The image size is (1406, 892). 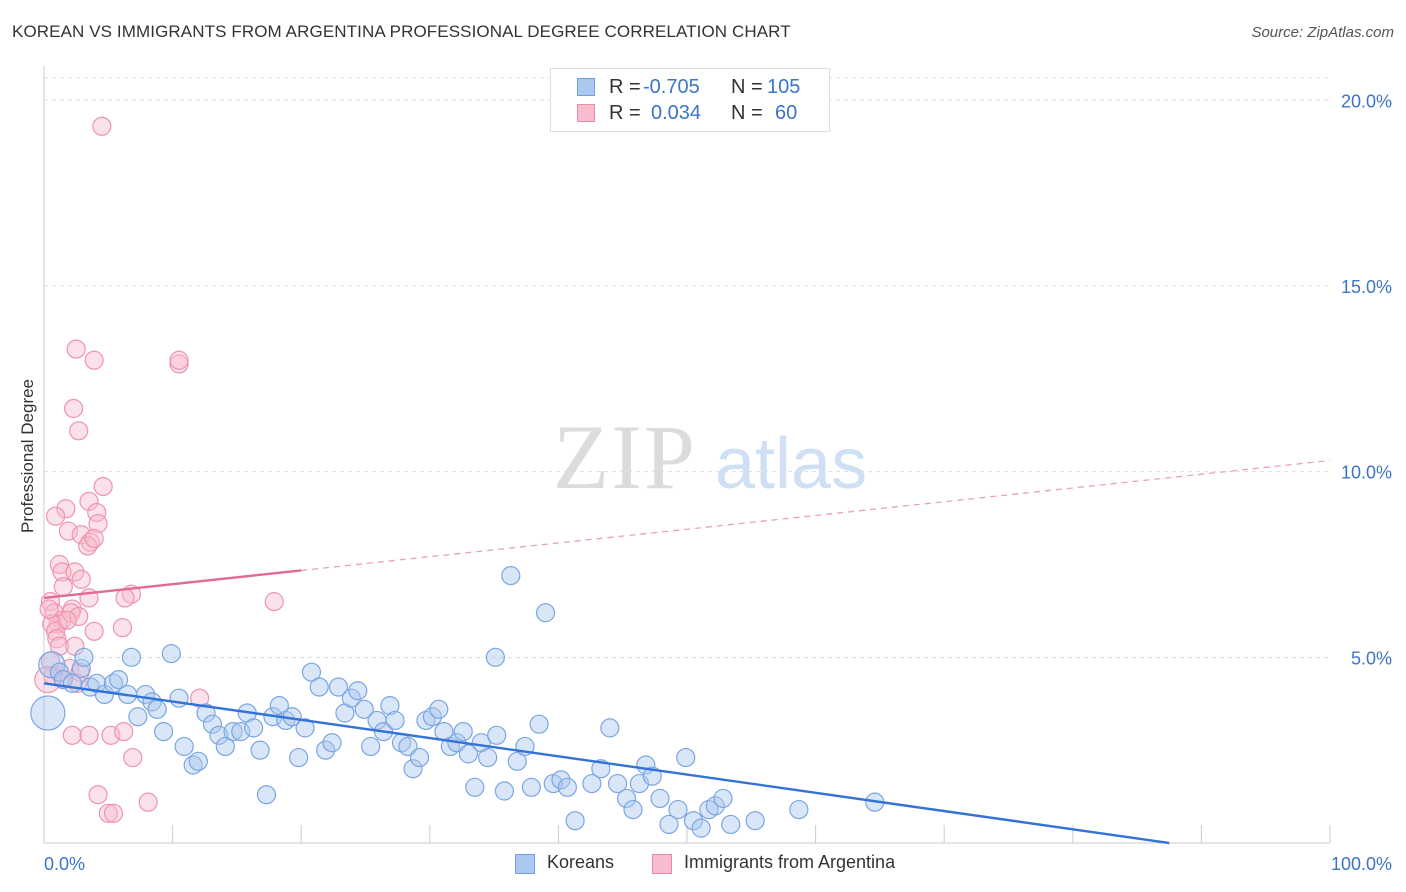 What do you see at coordinates (676, 113) in the screenshot?
I see `legend-r-value: 0.034` at bounding box center [676, 113].